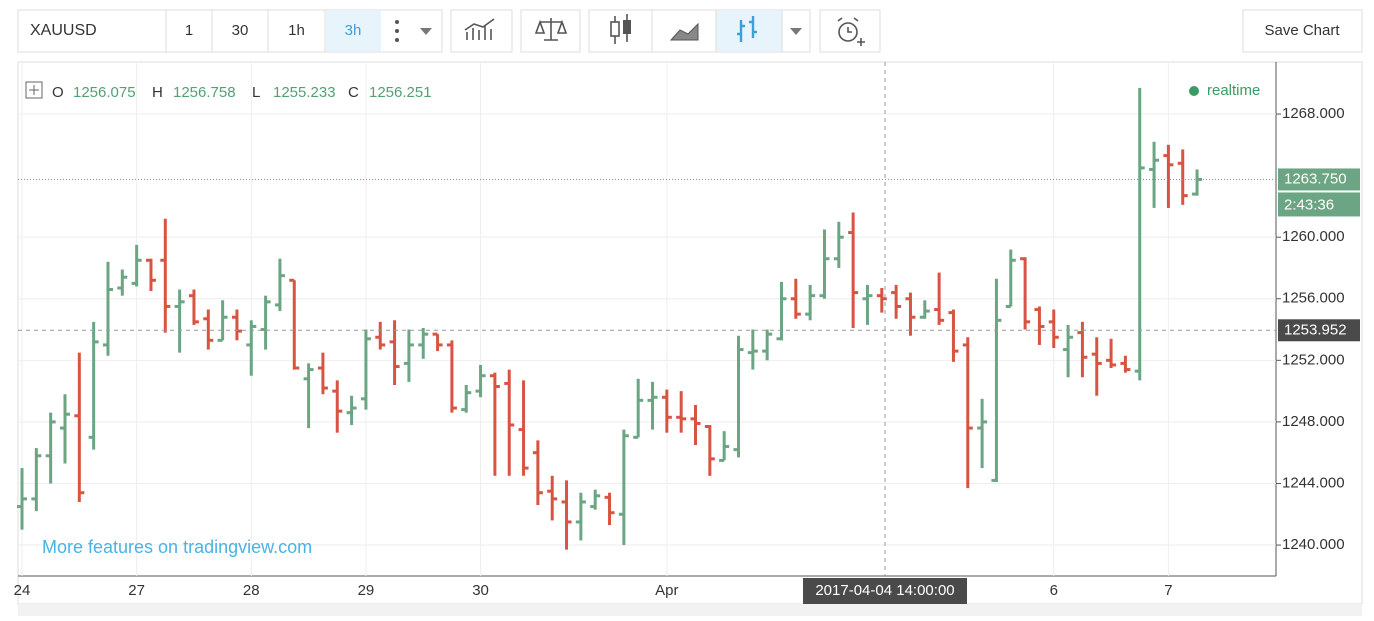  I want to click on countdown: 2:43:36, so click(1309, 204).